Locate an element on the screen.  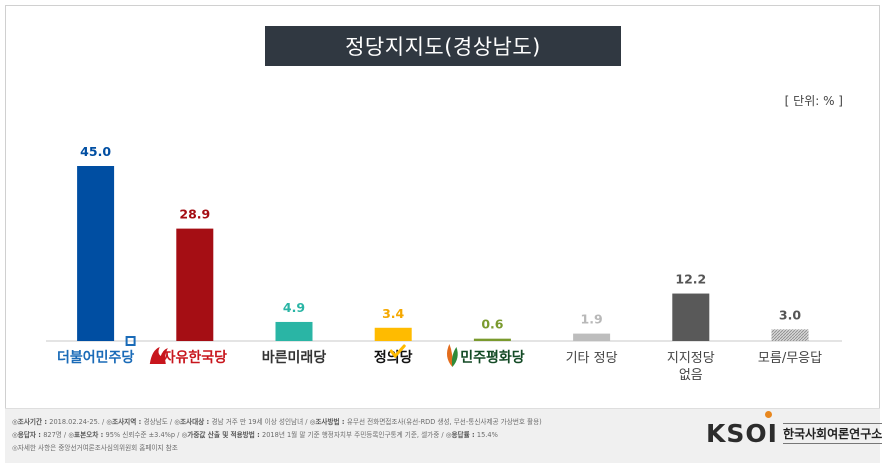
tick-label-6: 기타 정당 is located at coordinates (592, 358).